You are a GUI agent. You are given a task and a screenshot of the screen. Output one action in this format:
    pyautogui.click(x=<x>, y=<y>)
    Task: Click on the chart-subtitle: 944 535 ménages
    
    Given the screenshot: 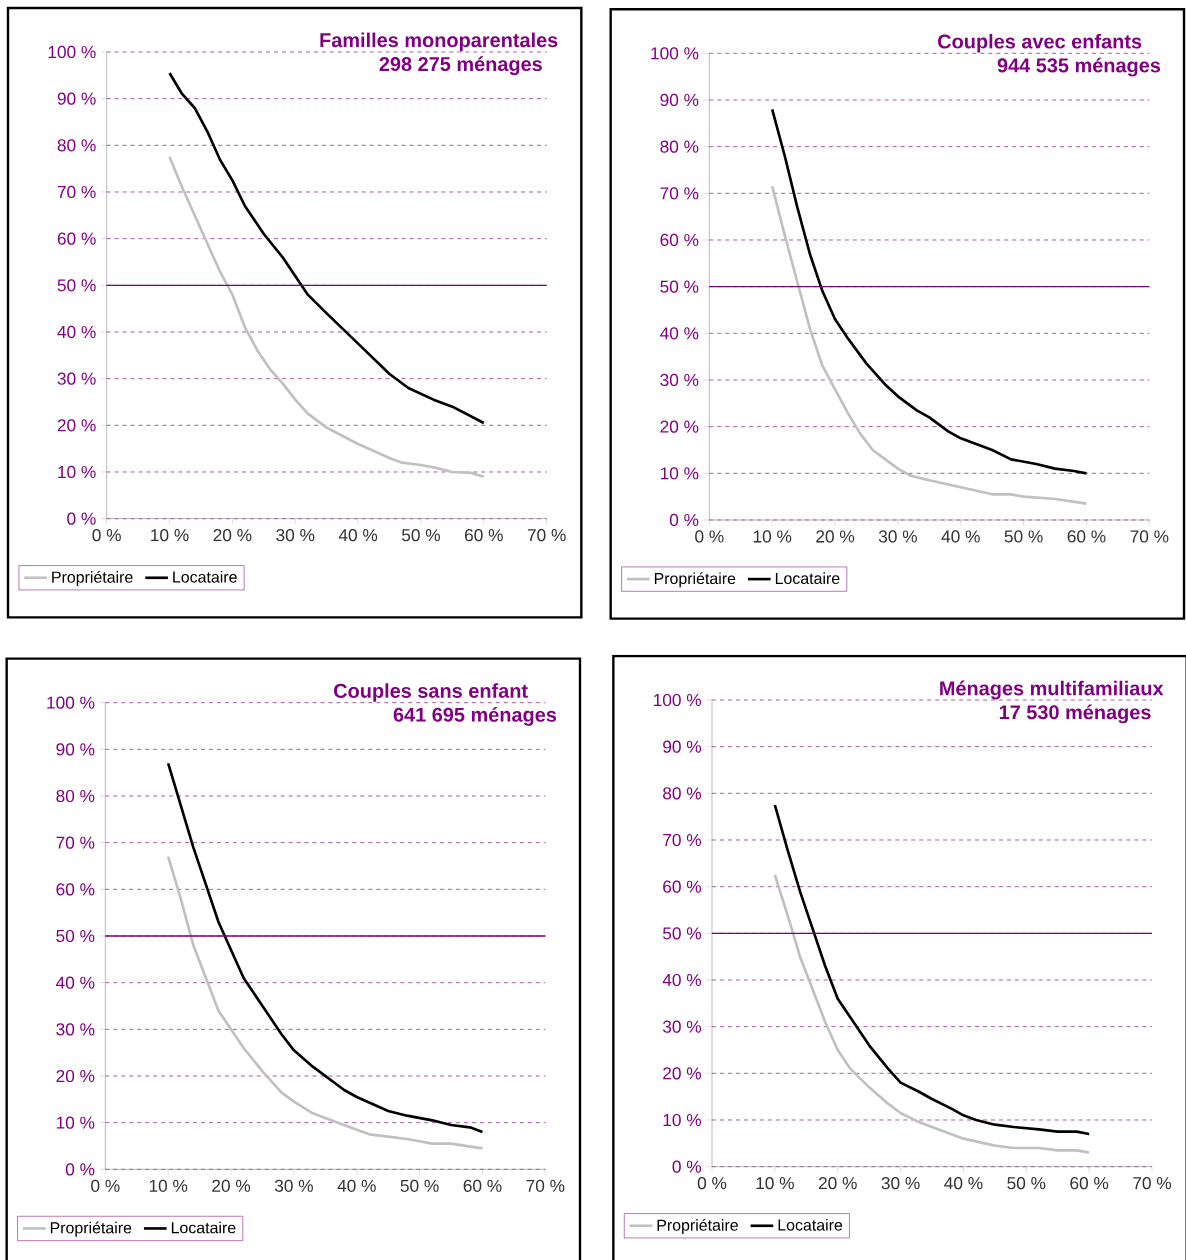 What is the action you would take?
    pyautogui.click(x=1079, y=67)
    